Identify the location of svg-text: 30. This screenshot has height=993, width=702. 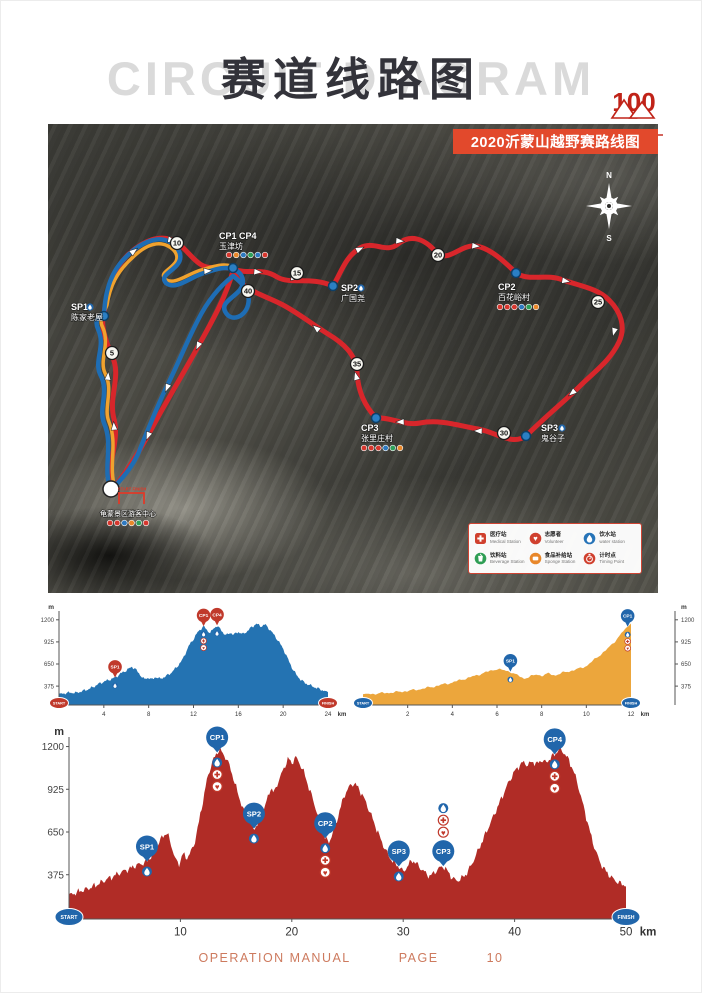
(403, 933).